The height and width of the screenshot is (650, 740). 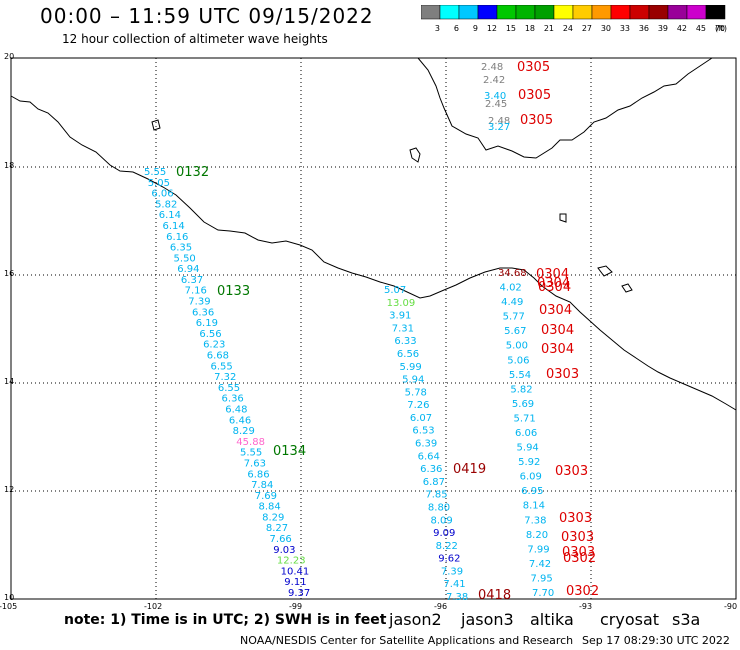 What do you see at coordinates (401, 303) in the screenshot?
I see `swh-label: 13.09` at bounding box center [401, 303].